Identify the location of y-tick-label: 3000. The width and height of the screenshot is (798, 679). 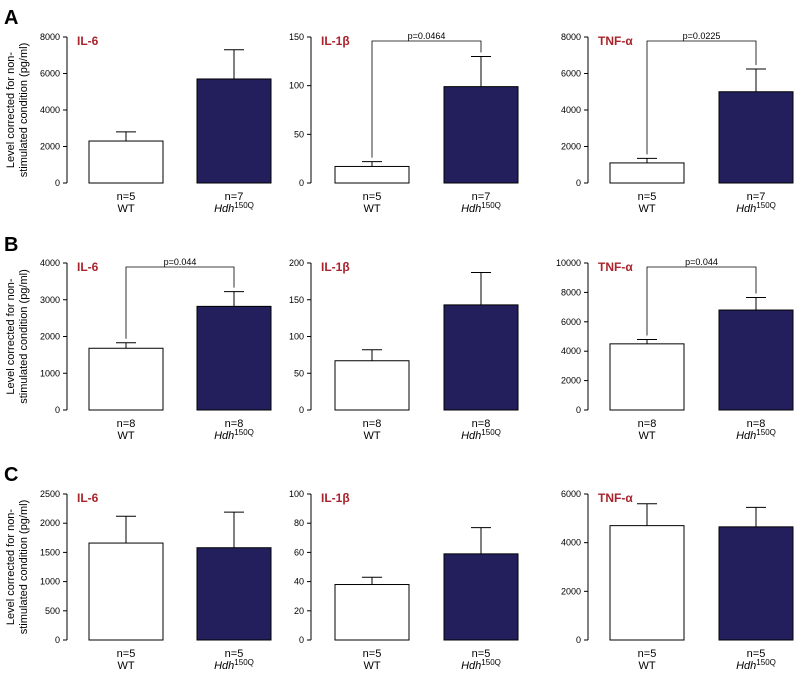
(50, 300).